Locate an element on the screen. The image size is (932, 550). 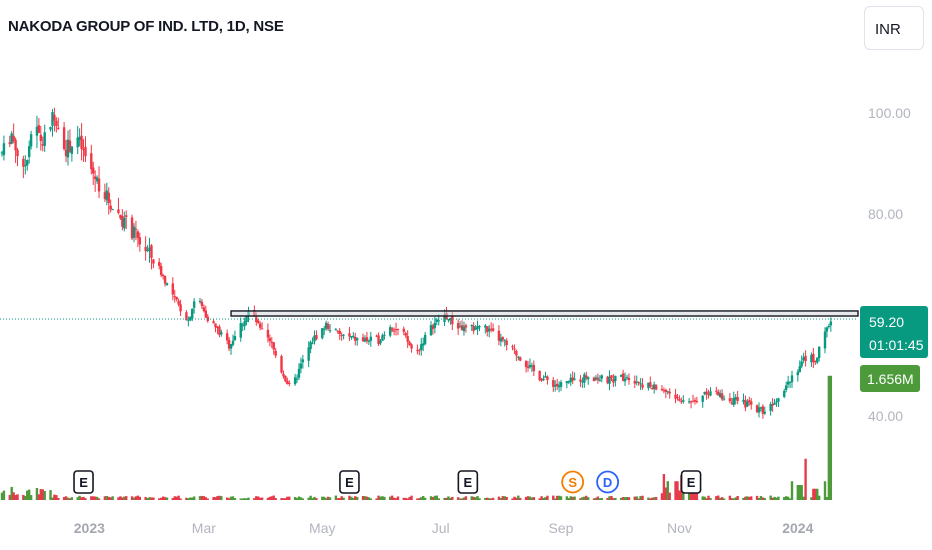
chart-title: NAKODA GROUP OF IND. LTD, 1D, NSE is located at coordinates (146, 26).